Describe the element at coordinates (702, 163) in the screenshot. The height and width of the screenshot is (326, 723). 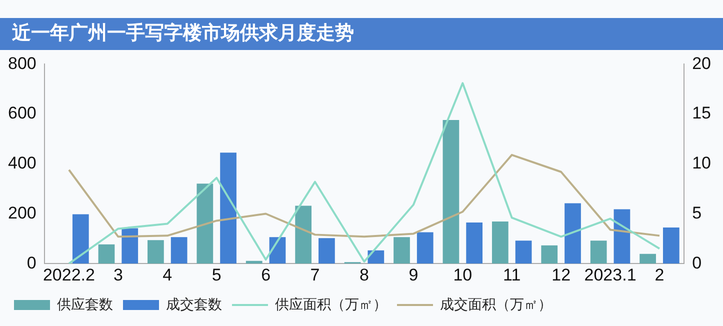
I see `y2-tick-label: 10` at that location.